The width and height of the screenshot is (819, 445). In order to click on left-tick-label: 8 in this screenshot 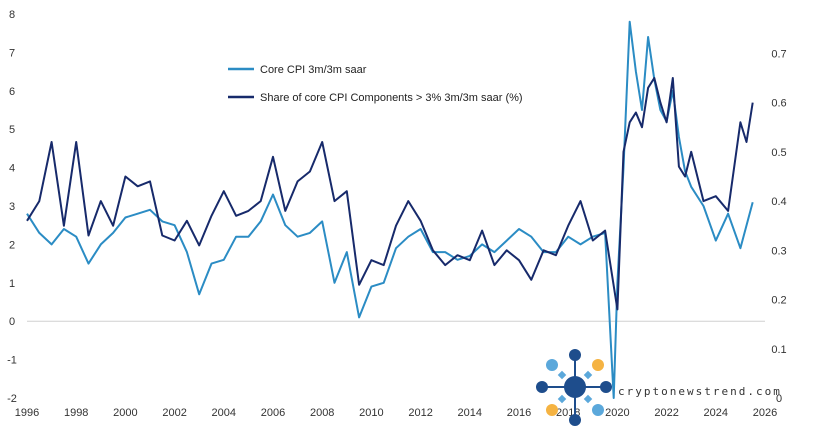, I will do `click(12, 15)`.